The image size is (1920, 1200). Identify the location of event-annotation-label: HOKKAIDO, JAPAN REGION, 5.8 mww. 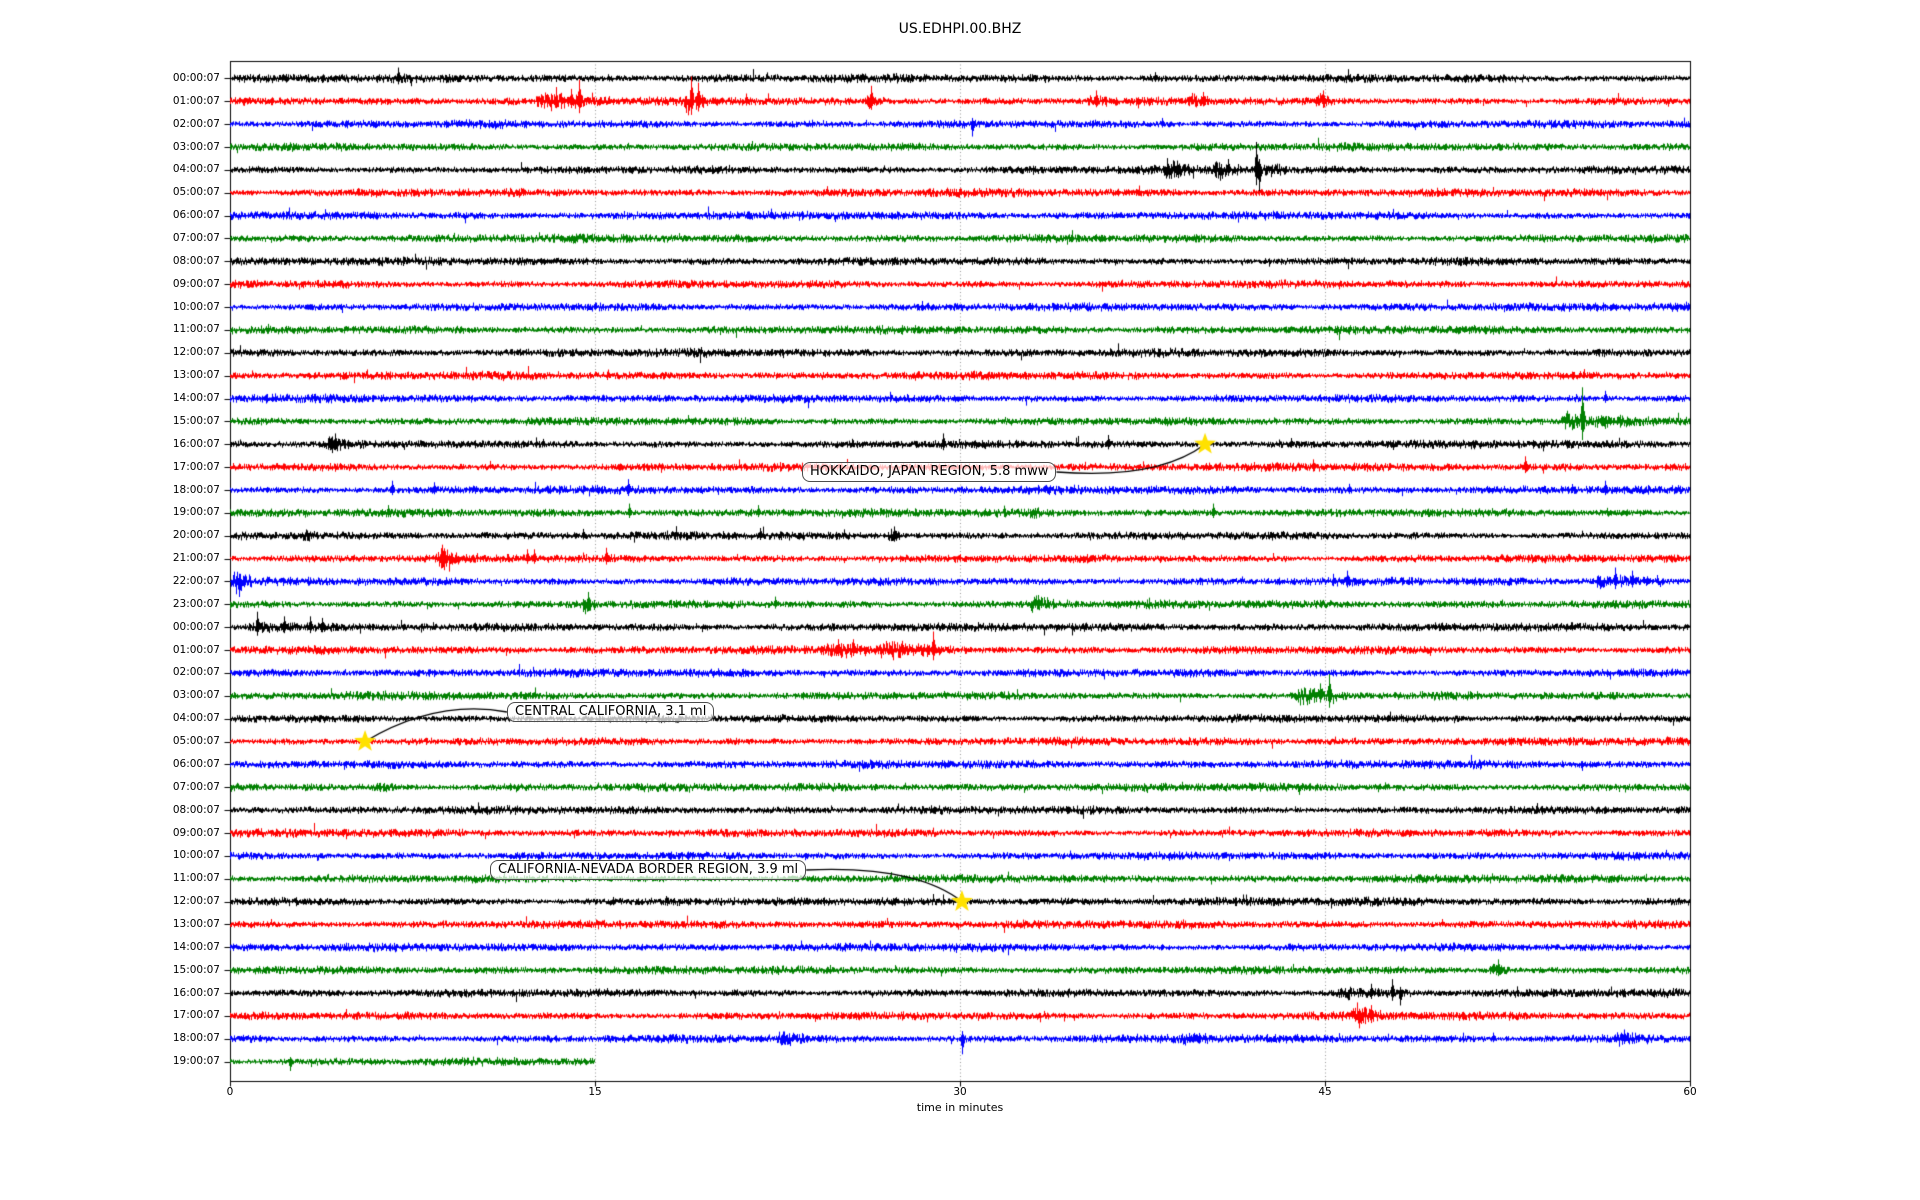
(929, 471).